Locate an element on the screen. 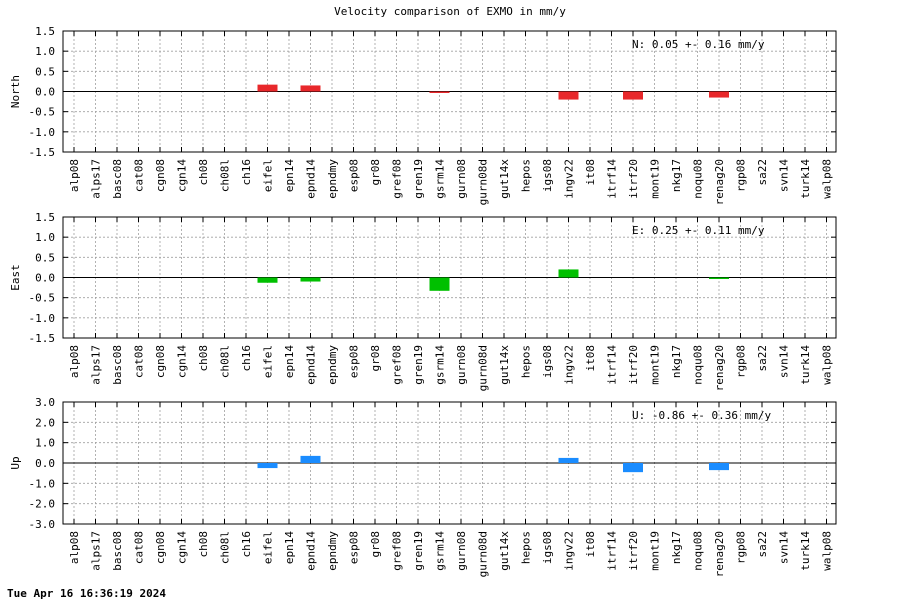 The height and width of the screenshot is (600, 900). x-tick-label: epnd14 is located at coordinates (311, 551).